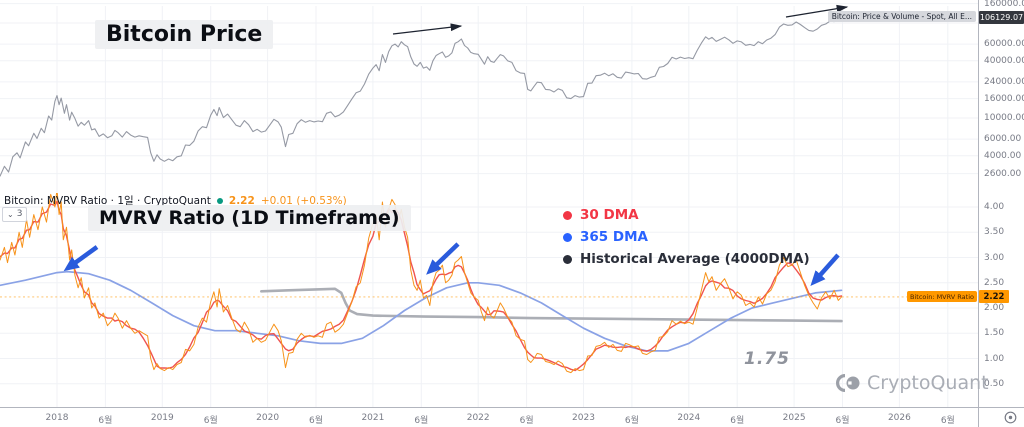  Describe the element at coordinates (1004, 81) in the screenshot. I see `price-y-axis-label: 24000.00` at that location.